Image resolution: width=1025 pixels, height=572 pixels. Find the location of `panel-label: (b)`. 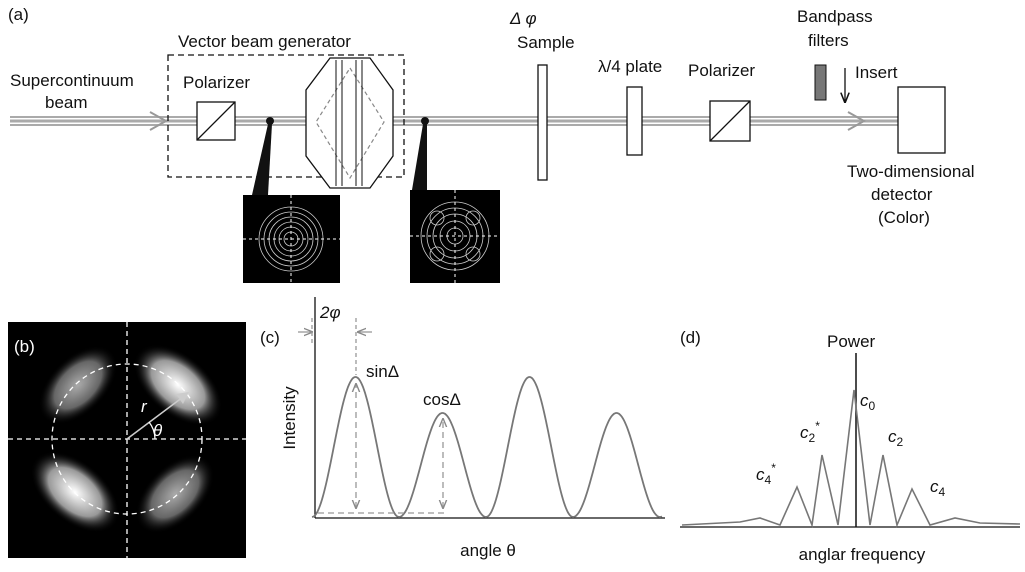

panel-label: (b) is located at coordinates (24, 346).